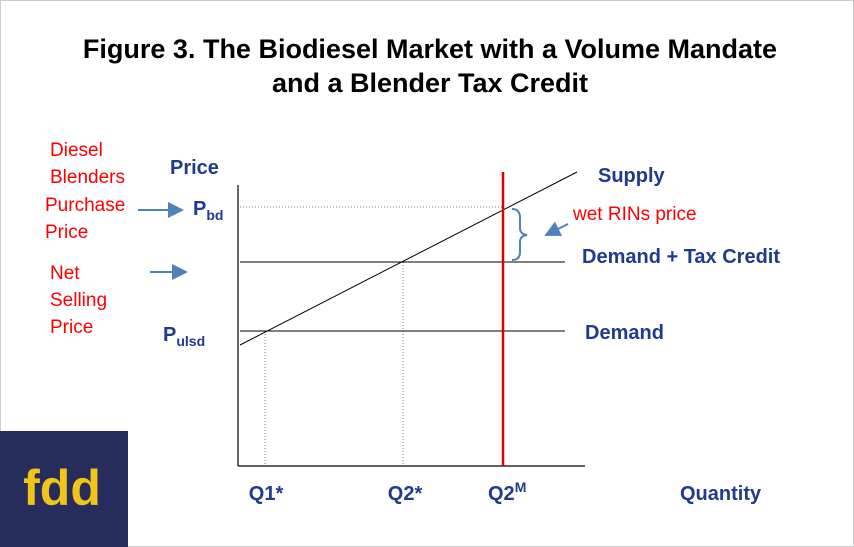 The height and width of the screenshot is (547, 854). I want to click on x-axis-label: Quantity, so click(721, 494).